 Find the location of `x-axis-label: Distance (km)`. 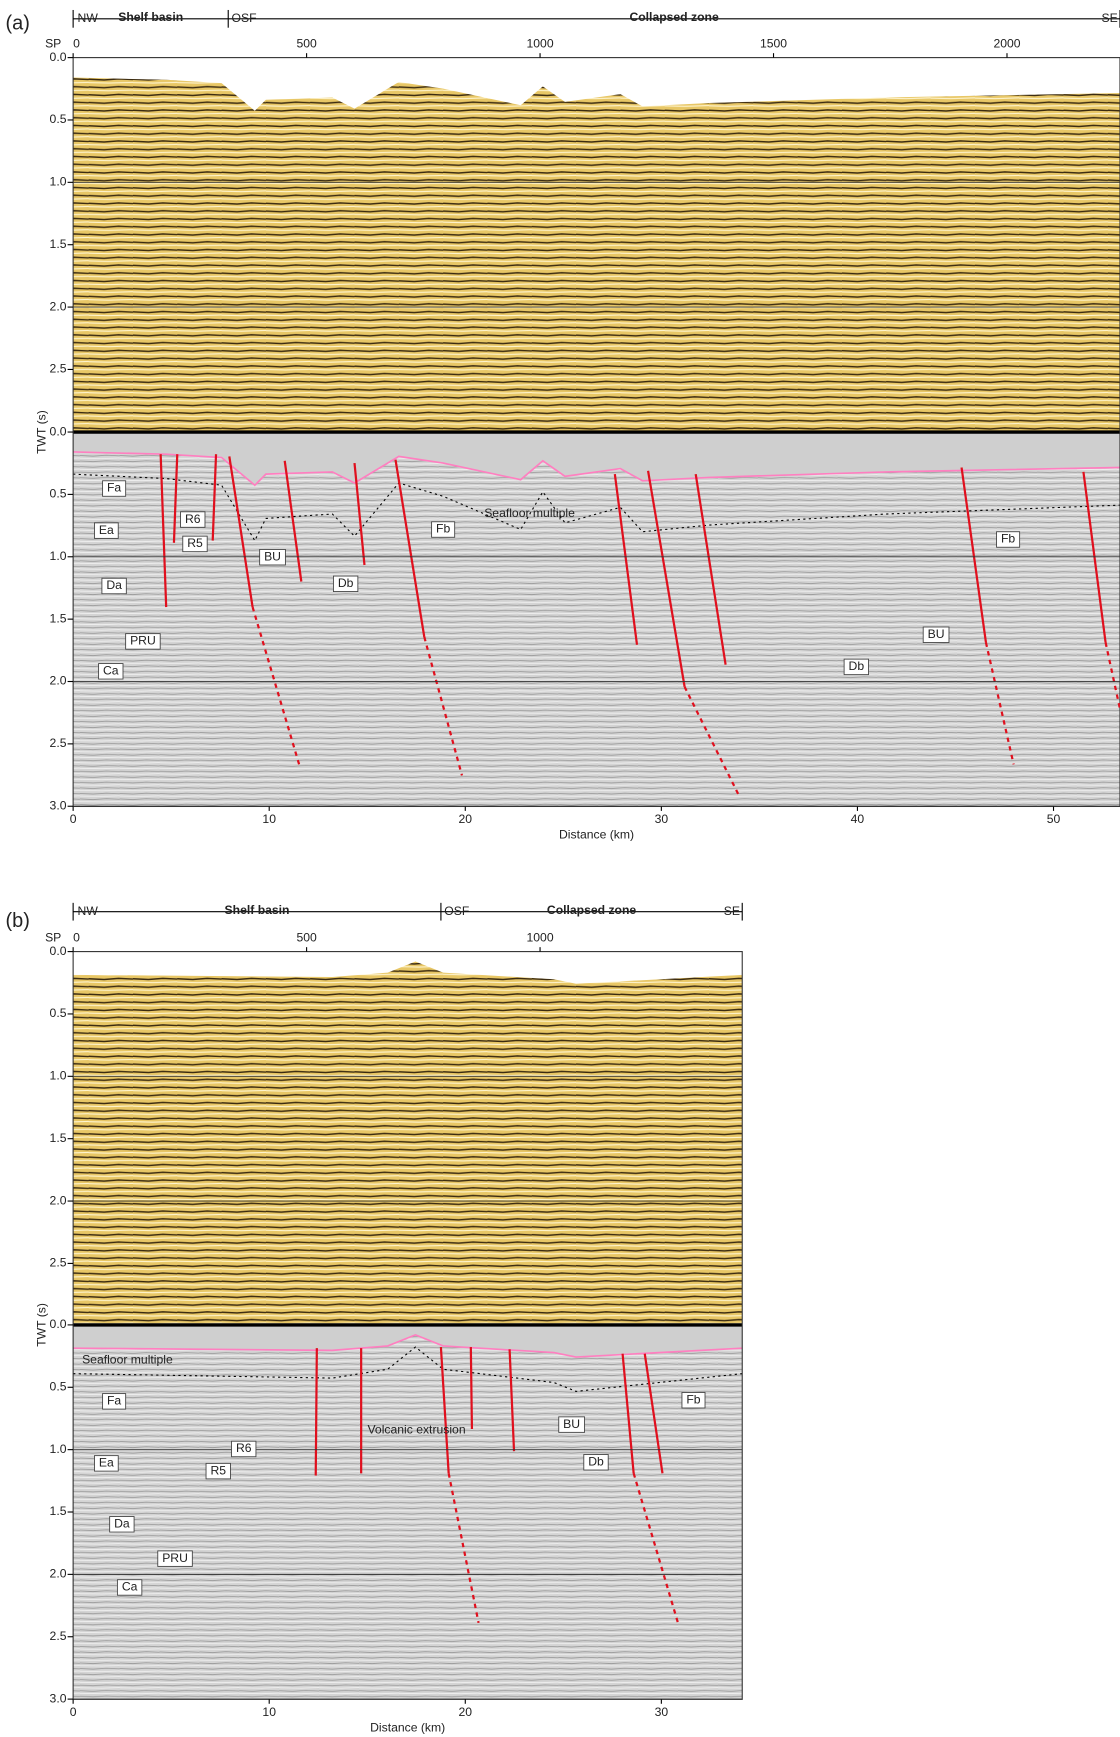

x-axis-label: Distance (km) is located at coordinates (596, 834).